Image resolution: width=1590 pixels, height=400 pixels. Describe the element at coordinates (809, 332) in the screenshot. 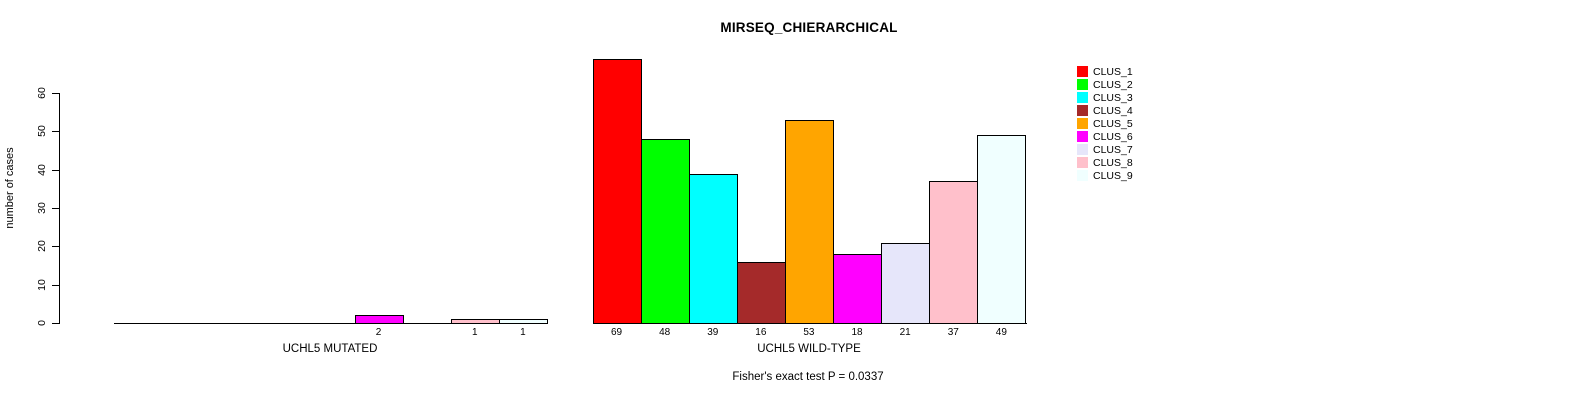

I see `bar-value-label: 53` at that location.